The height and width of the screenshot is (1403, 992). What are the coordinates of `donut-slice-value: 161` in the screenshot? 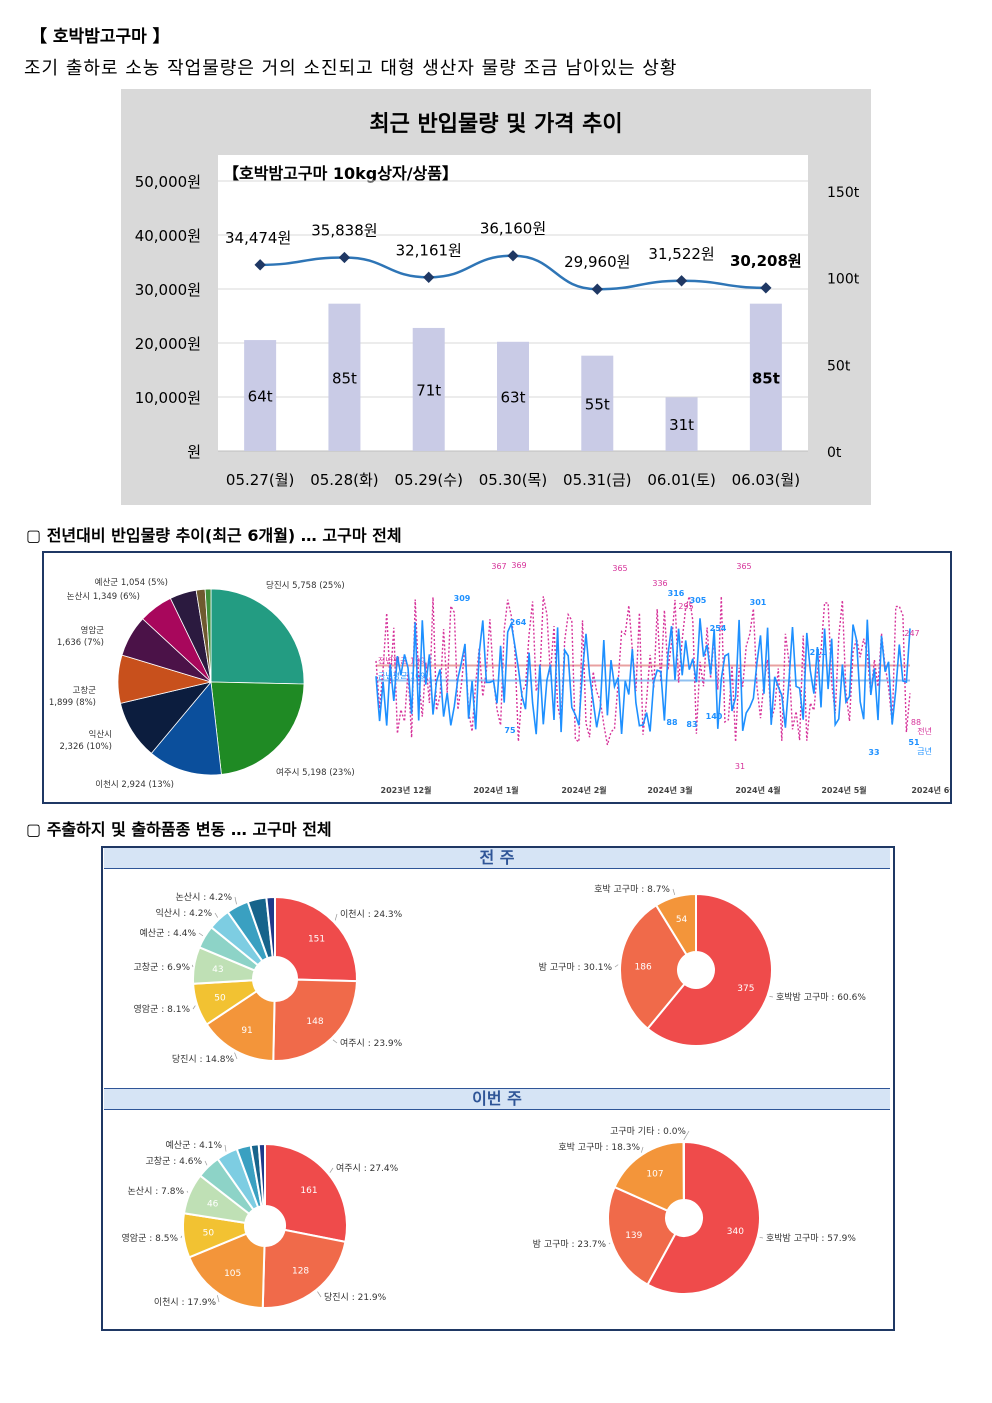 It's located at (308, 1191).